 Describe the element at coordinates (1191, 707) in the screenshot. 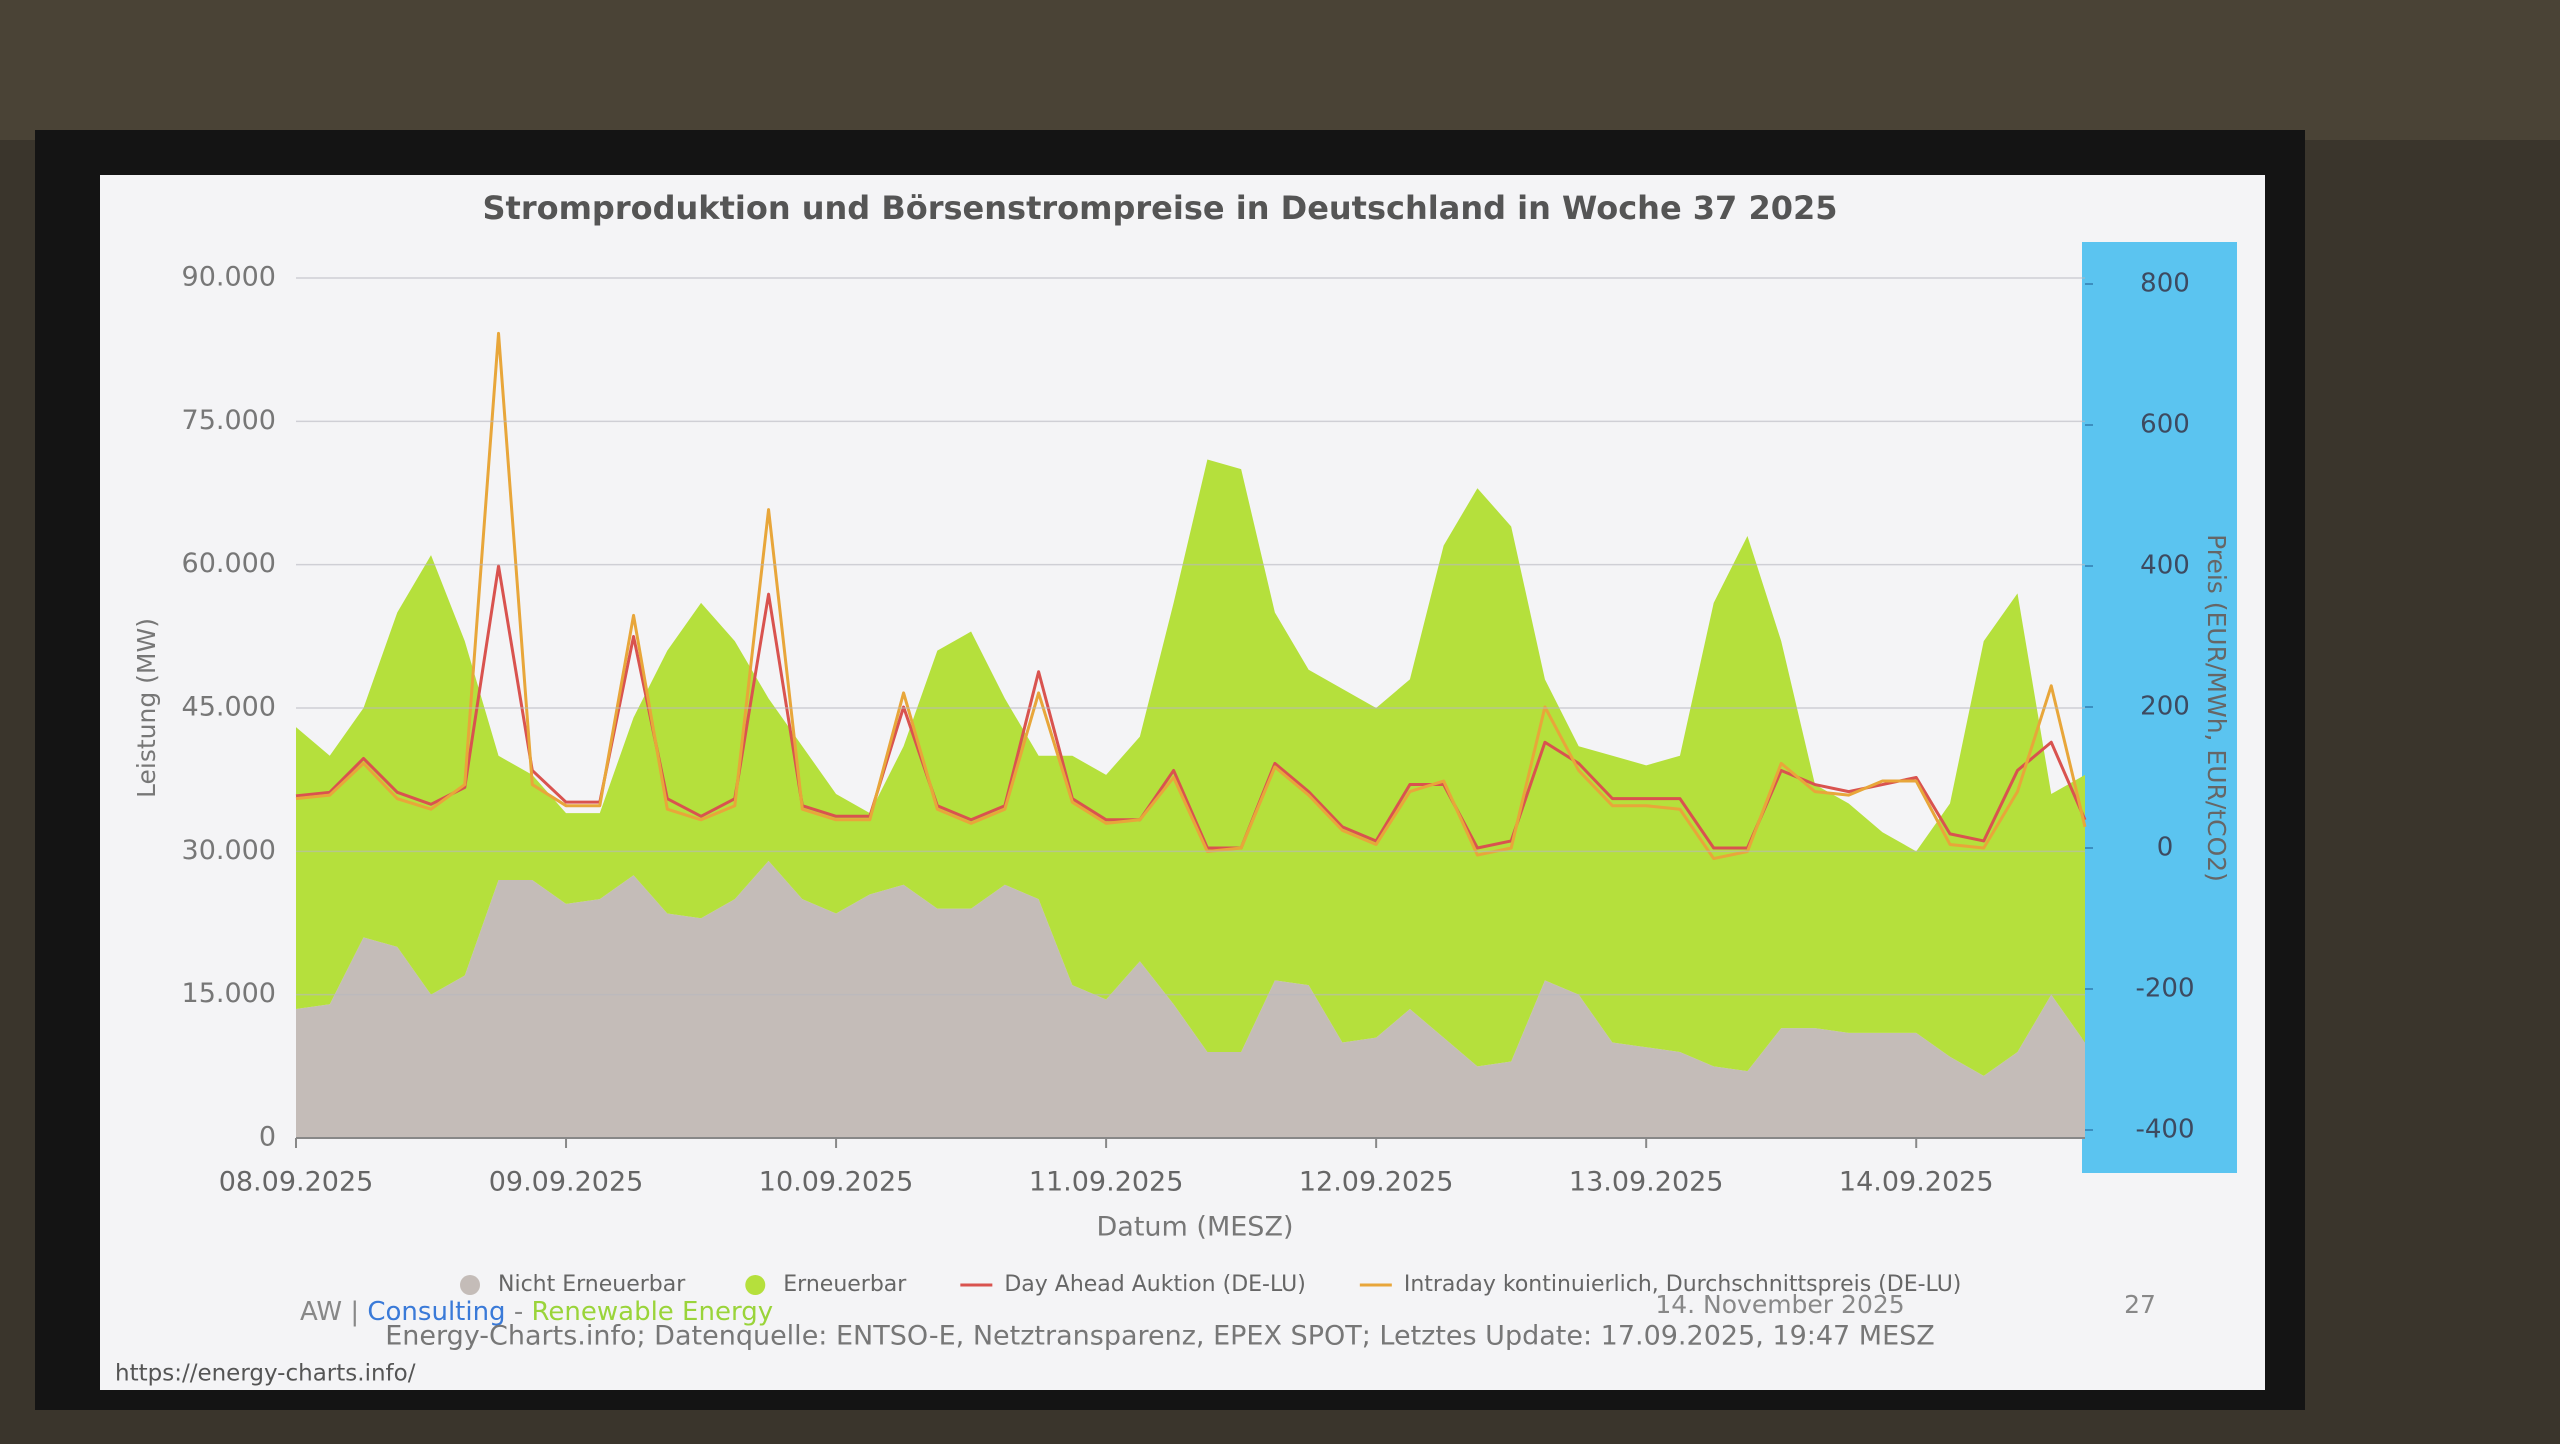

I see `price-line` at that location.